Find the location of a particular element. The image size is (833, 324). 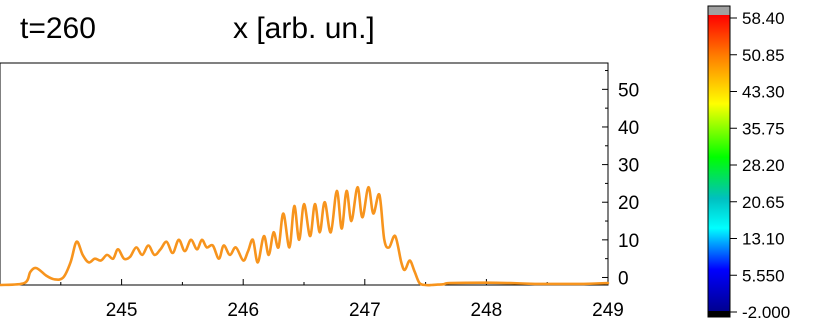

colorbar-top-cap is located at coordinates (719, 10).